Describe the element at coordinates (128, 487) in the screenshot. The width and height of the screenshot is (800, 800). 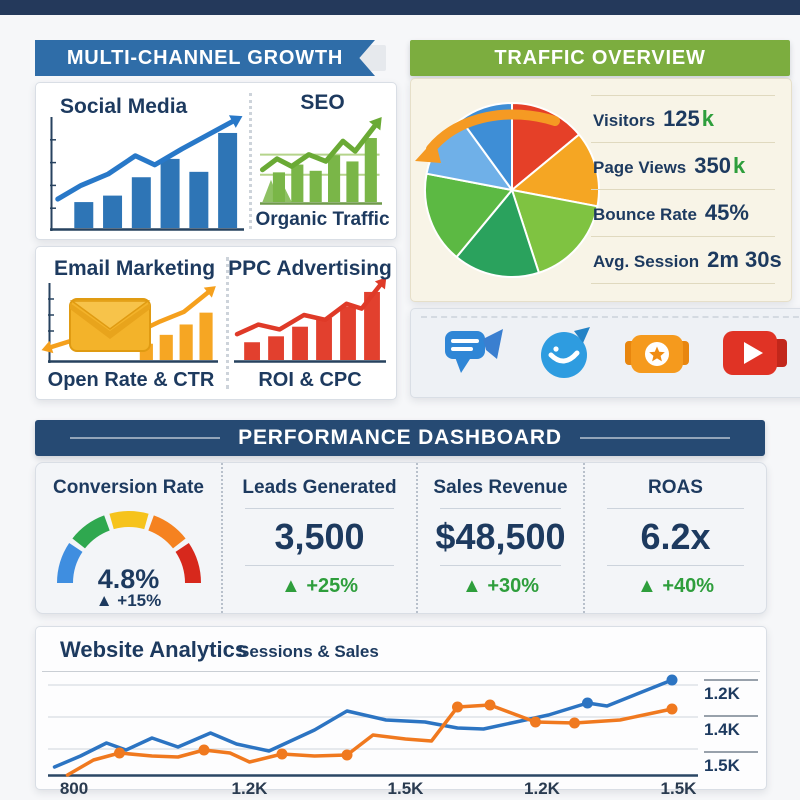
I see `metric-title: Conversion Rate` at that location.